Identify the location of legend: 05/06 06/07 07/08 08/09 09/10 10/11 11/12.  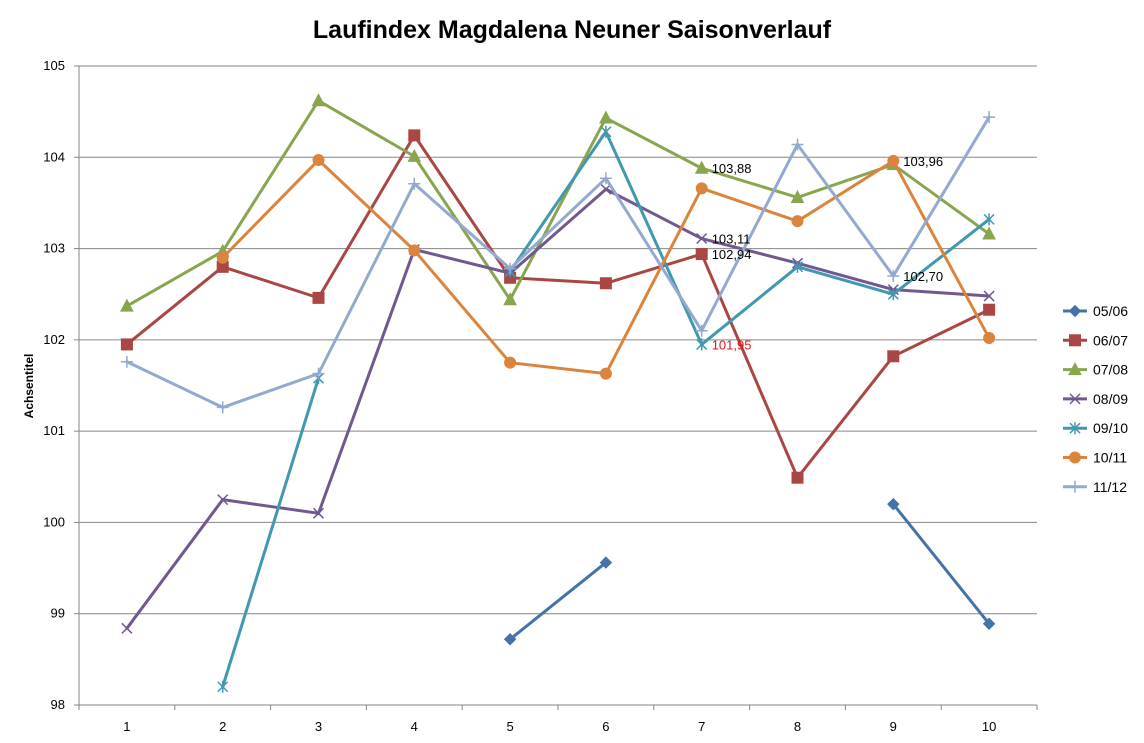
(1095, 399).